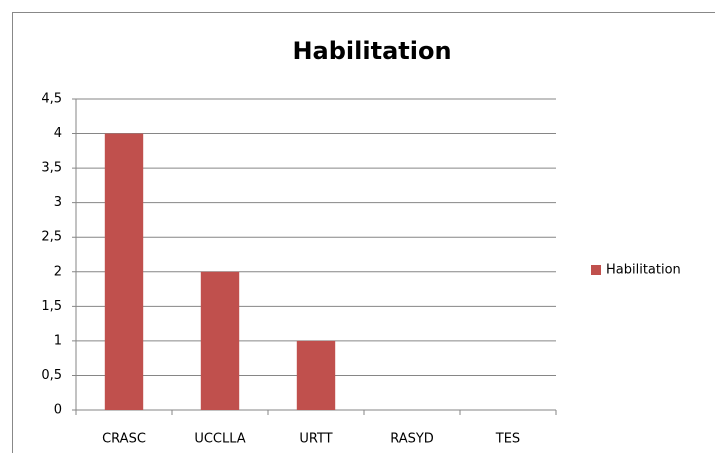 This screenshot has height=457, width=715. Describe the element at coordinates (51, 237) in the screenshot. I see `y-tick-label: 2,5` at that location.